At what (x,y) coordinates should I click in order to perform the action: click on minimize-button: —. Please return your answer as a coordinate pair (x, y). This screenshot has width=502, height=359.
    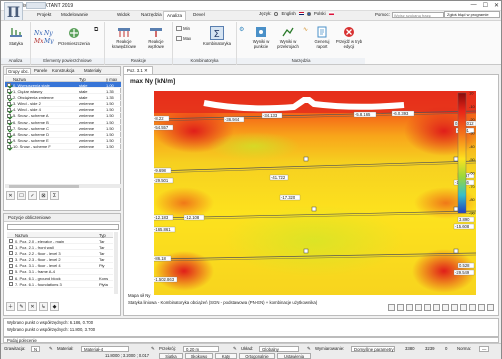
    Looking at the image, I should click on (473, 5).